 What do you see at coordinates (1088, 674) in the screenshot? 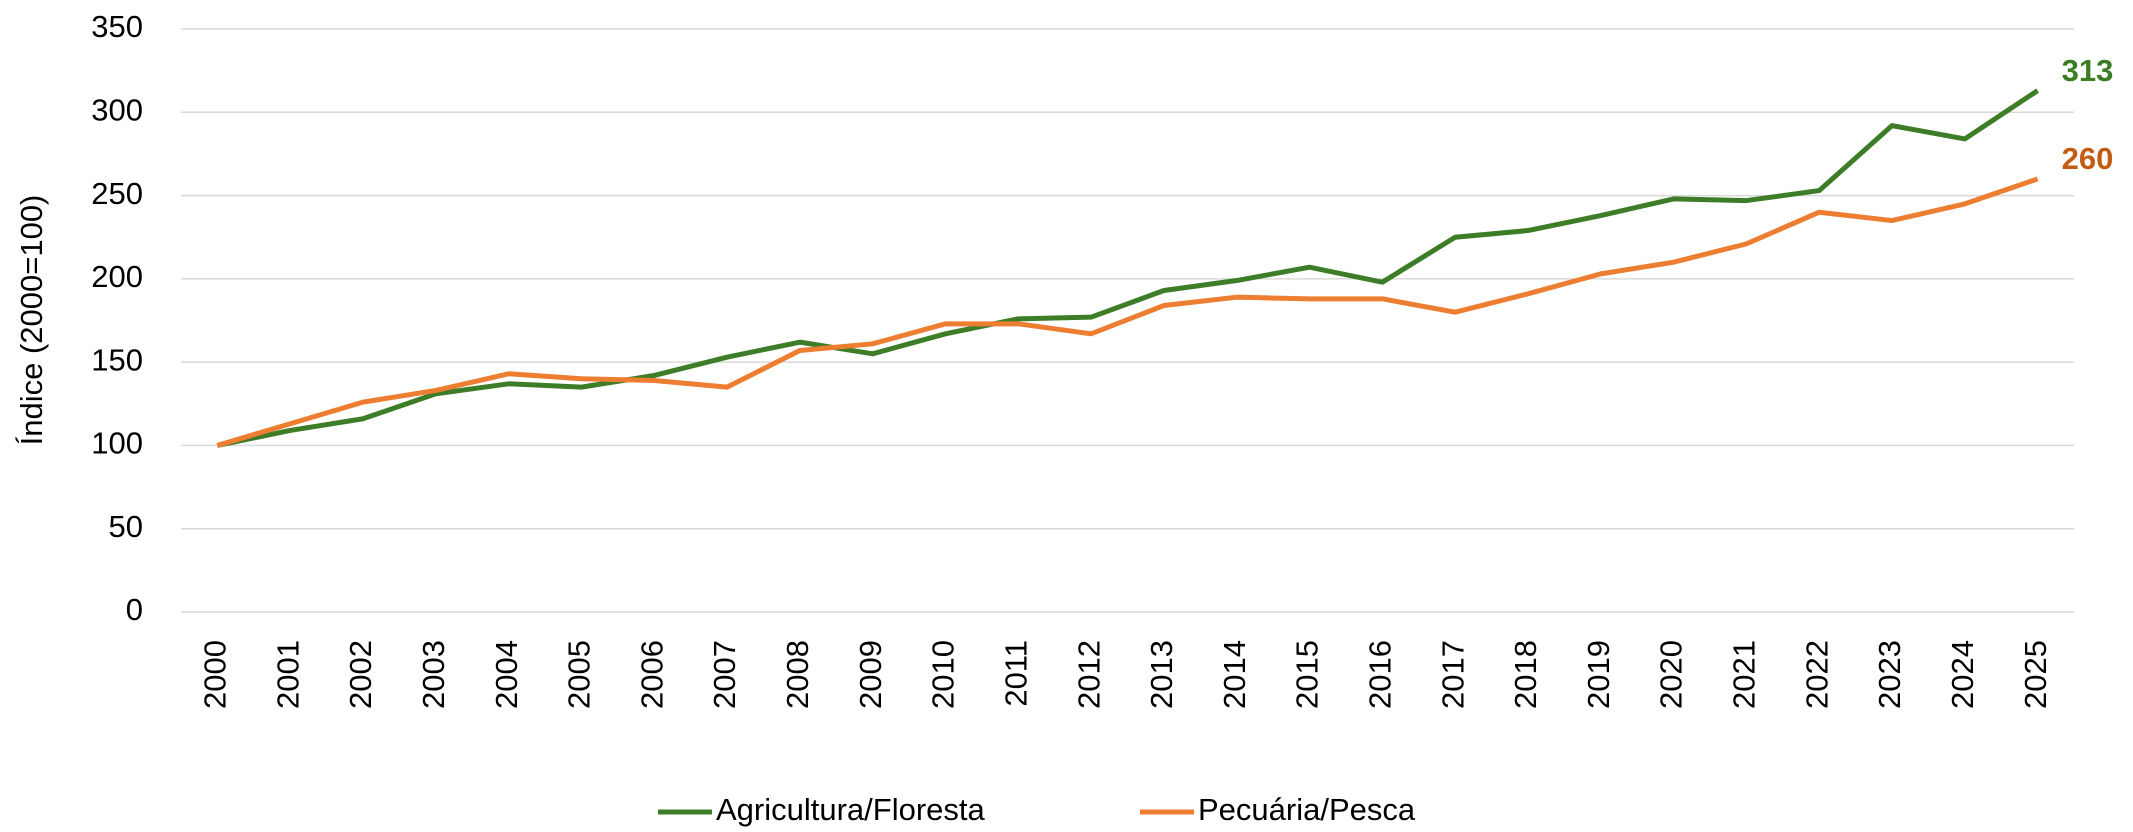
I see `x-tick-label: 2012` at bounding box center [1088, 674].